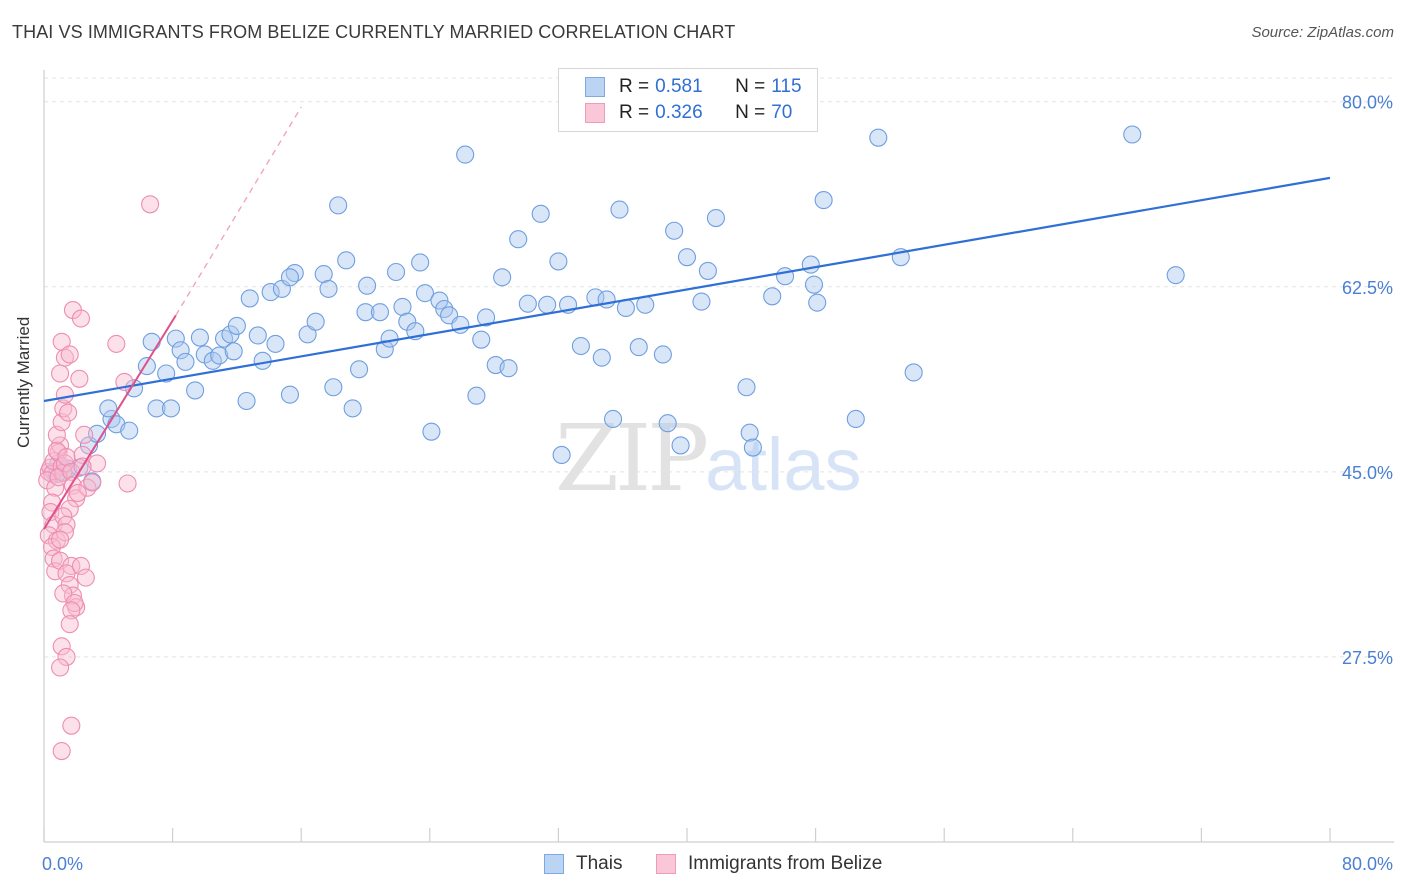 Image resolution: width=1406 pixels, height=892 pixels. I want to click on y-tick-label: 62.5%, so click(1367, 288).